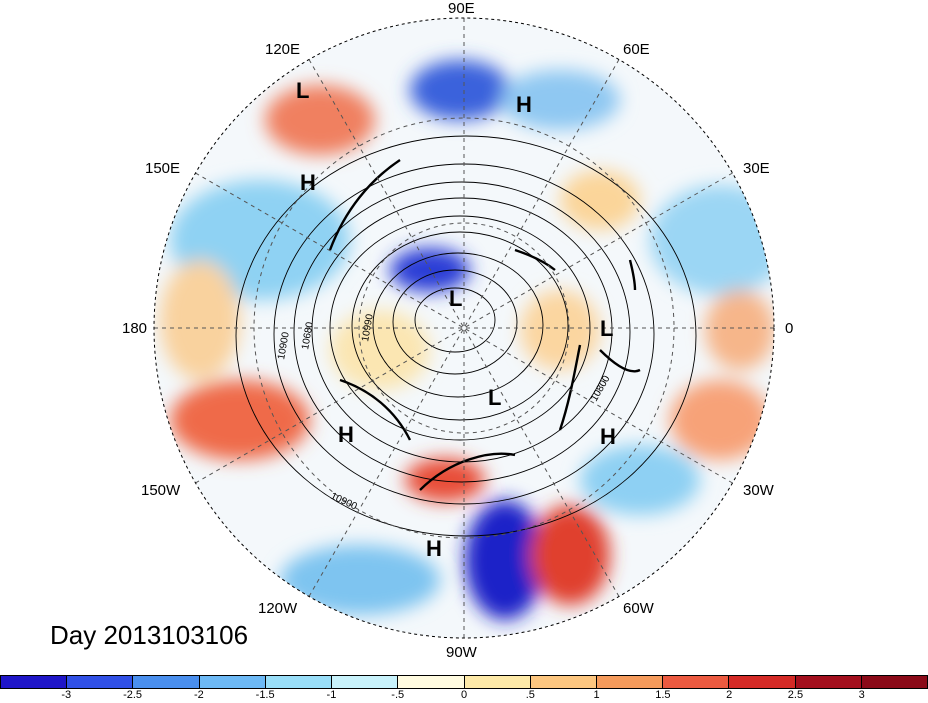 The height and width of the screenshot is (703, 928). I want to click on contour-label: 10680, so click(308, 336).